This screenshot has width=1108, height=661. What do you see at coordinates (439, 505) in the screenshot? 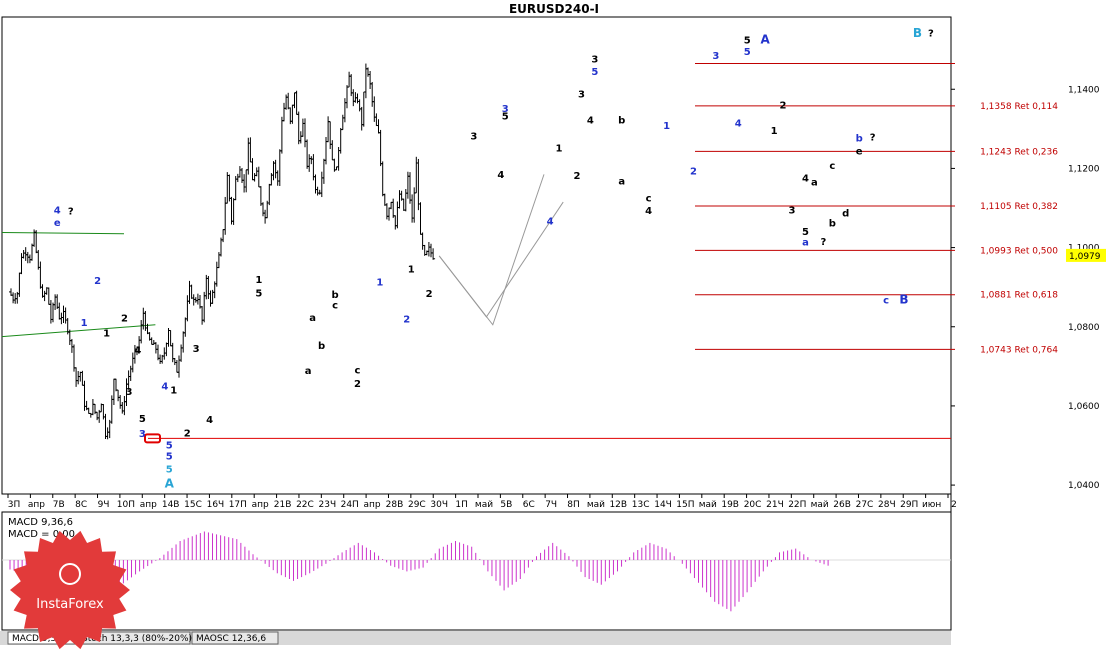
I see `time-tick-label: 30Ч` at bounding box center [439, 505].